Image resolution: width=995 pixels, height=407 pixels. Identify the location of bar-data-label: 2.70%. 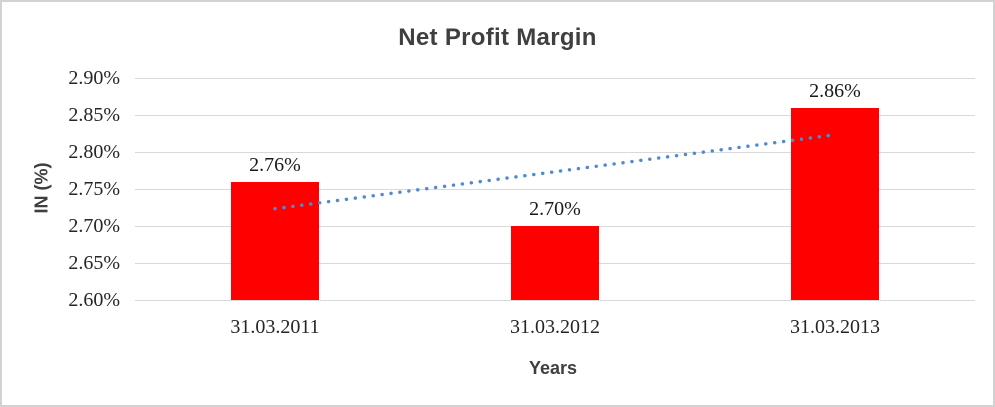
(555, 209).